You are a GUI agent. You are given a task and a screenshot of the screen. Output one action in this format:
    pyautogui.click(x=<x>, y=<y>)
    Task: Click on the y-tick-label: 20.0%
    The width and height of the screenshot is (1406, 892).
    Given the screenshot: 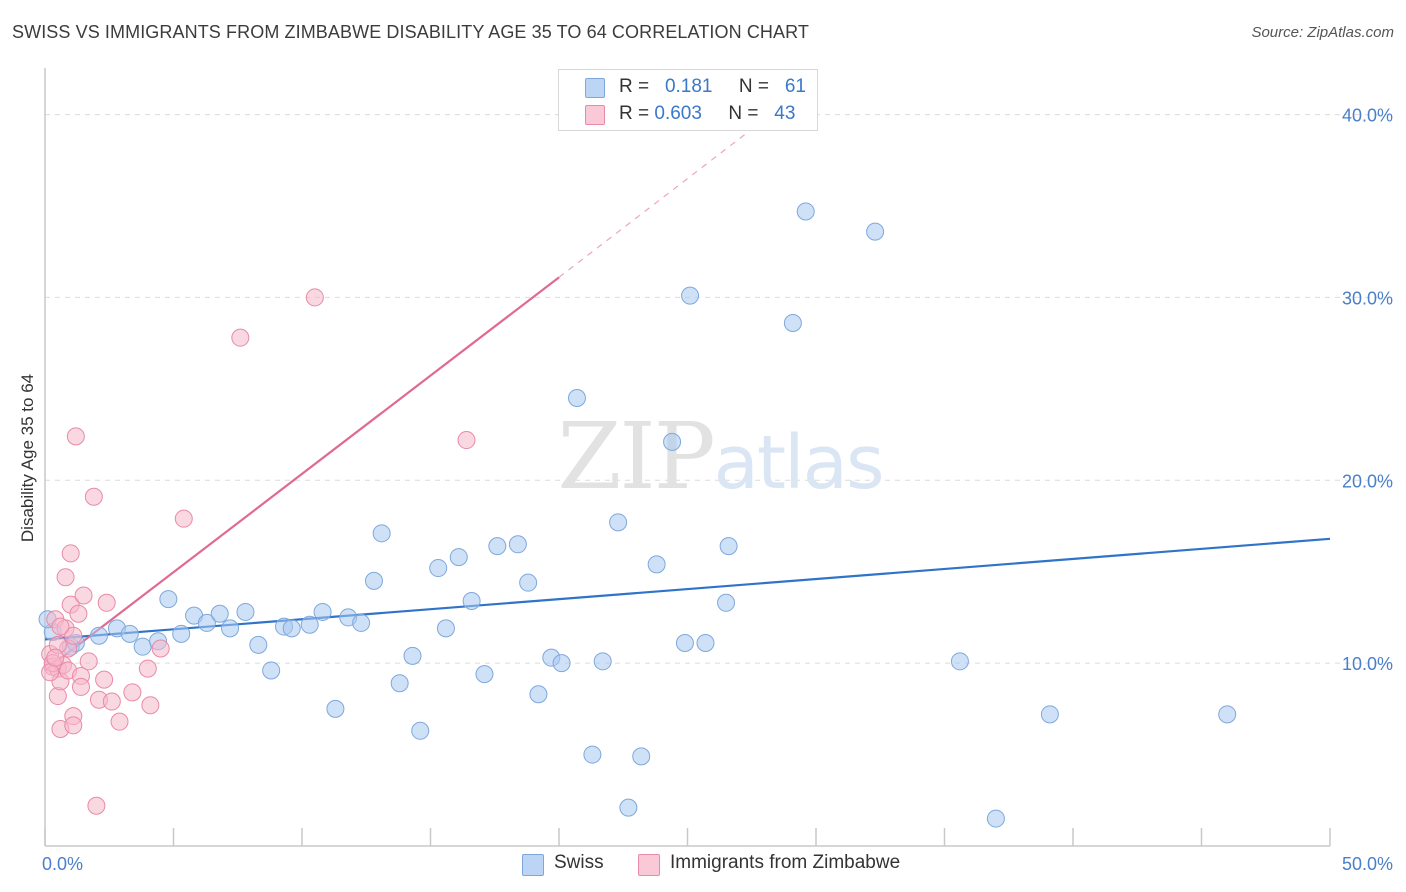 What is the action you would take?
    pyautogui.click(x=1367, y=481)
    